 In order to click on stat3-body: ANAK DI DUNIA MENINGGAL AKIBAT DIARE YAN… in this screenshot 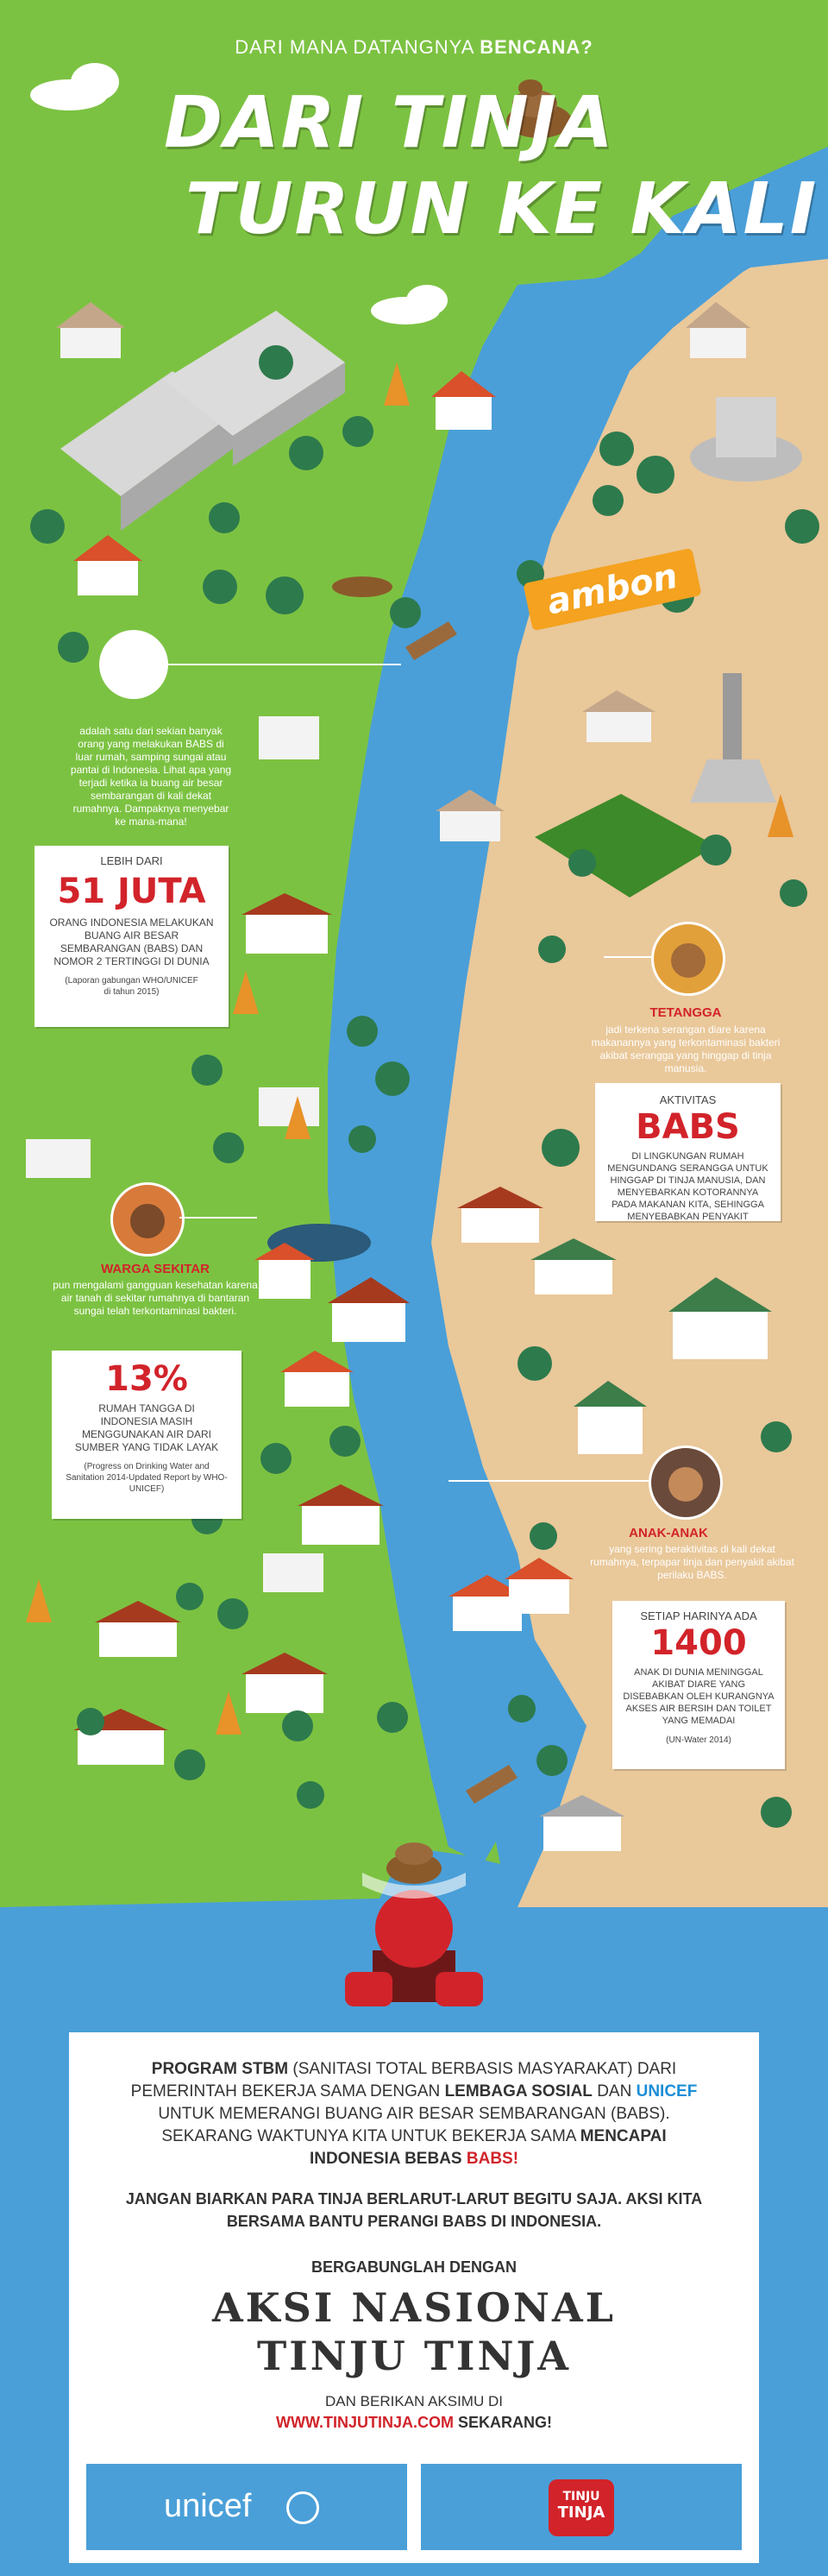, I will do `click(699, 1697)`.